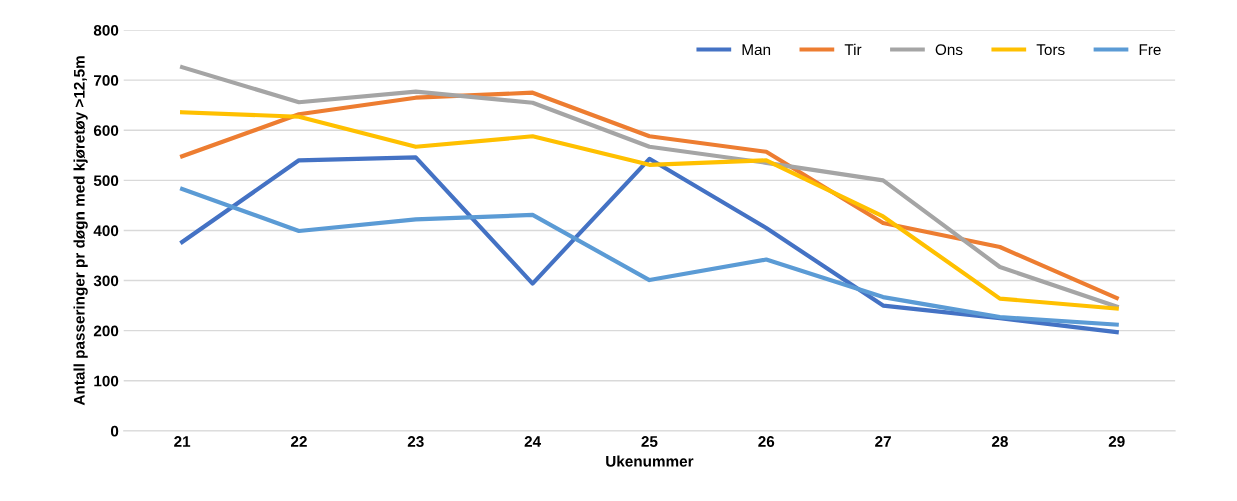 This screenshot has height=501, width=1237. I want to click on x-tick-label: 22, so click(298, 441).